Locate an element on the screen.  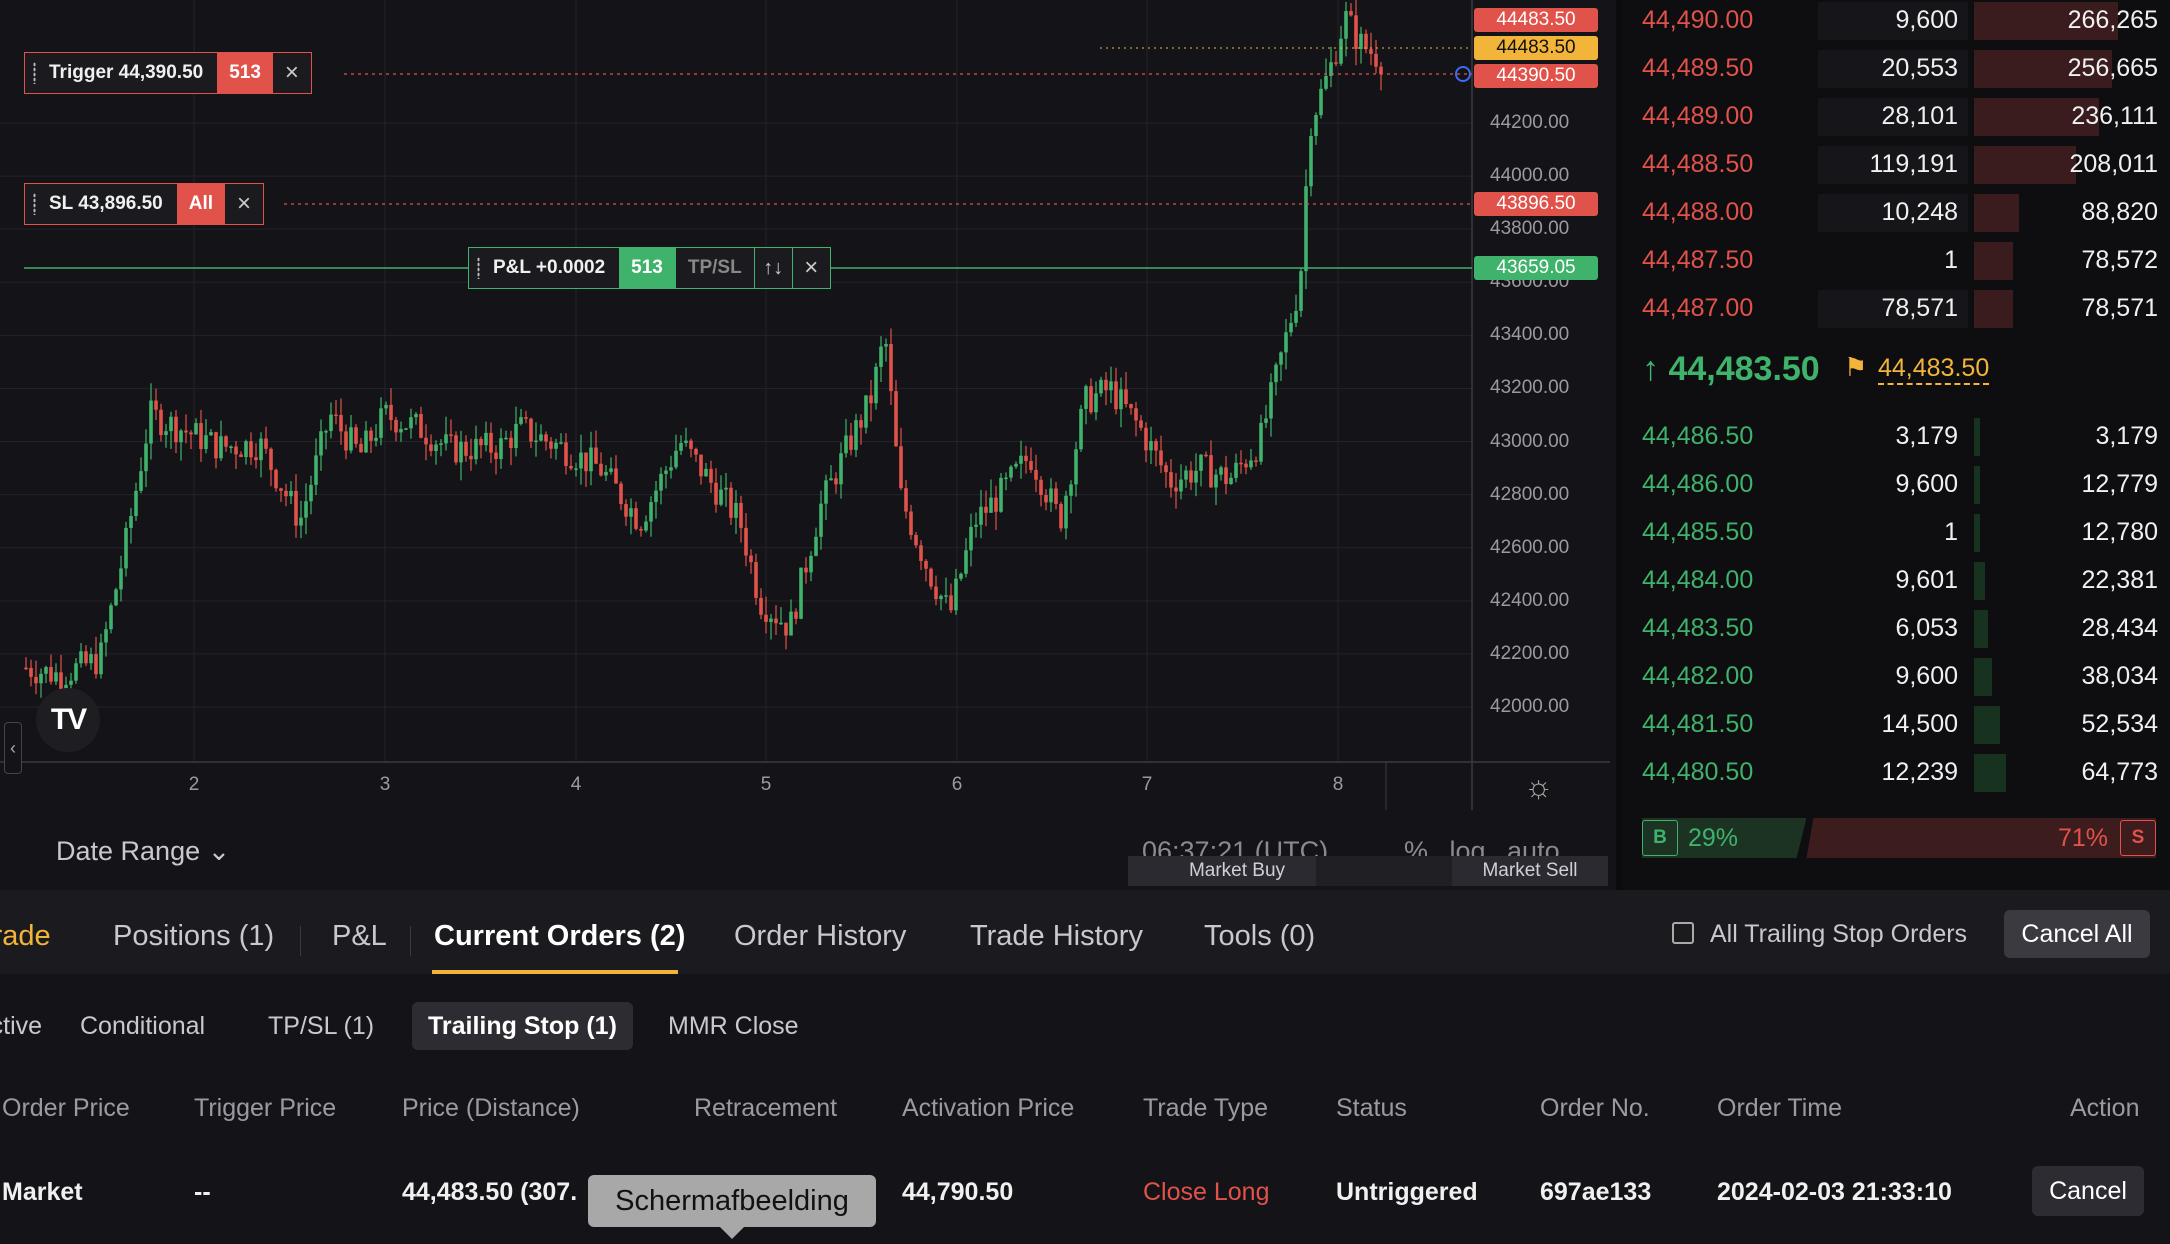
orderbook-size: 6,053 is located at coordinates (1926, 628).